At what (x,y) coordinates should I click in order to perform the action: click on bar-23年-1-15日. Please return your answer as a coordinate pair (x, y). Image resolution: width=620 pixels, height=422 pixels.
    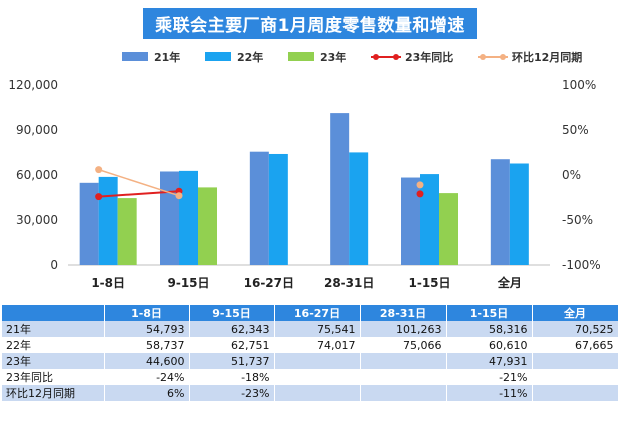
    Looking at the image, I should click on (448, 229).